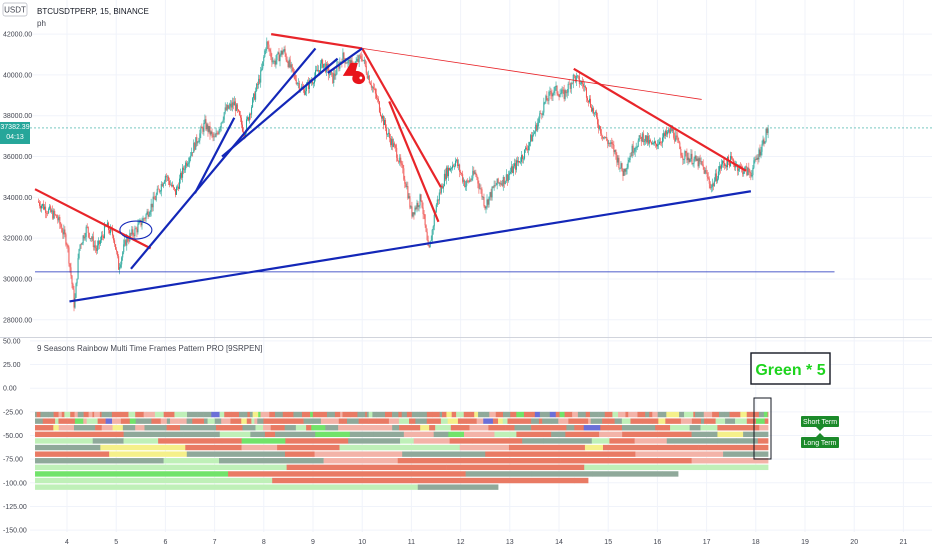 This screenshot has height=550, width=932. What do you see at coordinates (15, 9) in the screenshot?
I see `currency-button` at bounding box center [15, 9].